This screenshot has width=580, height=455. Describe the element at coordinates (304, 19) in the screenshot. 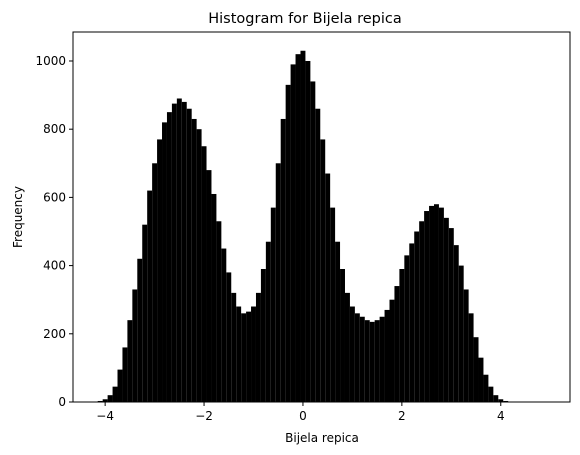

I see `chart-title: Histogram for Bijela repica` at that location.